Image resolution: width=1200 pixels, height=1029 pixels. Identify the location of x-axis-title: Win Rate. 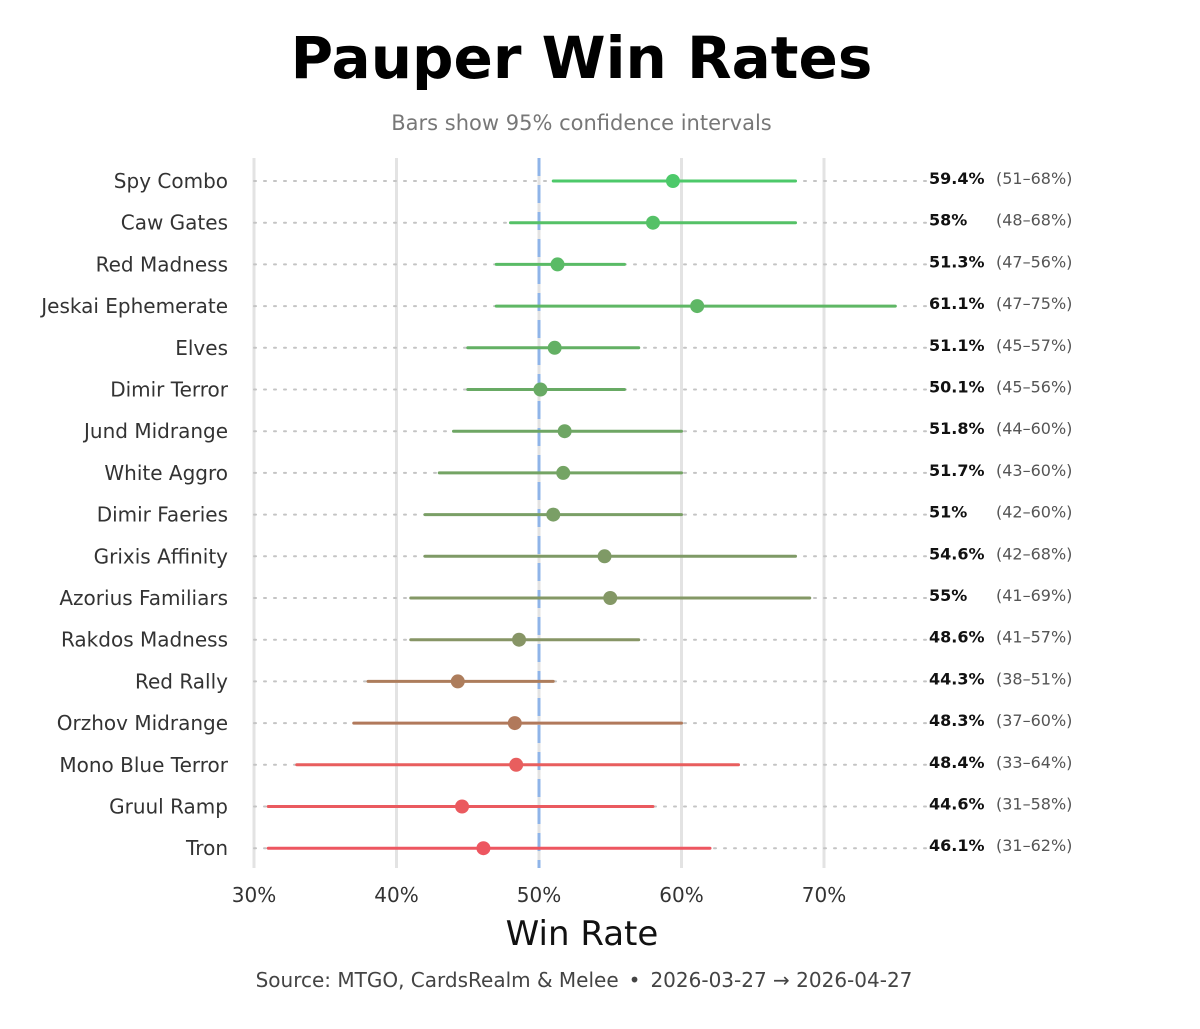
(582, 934).